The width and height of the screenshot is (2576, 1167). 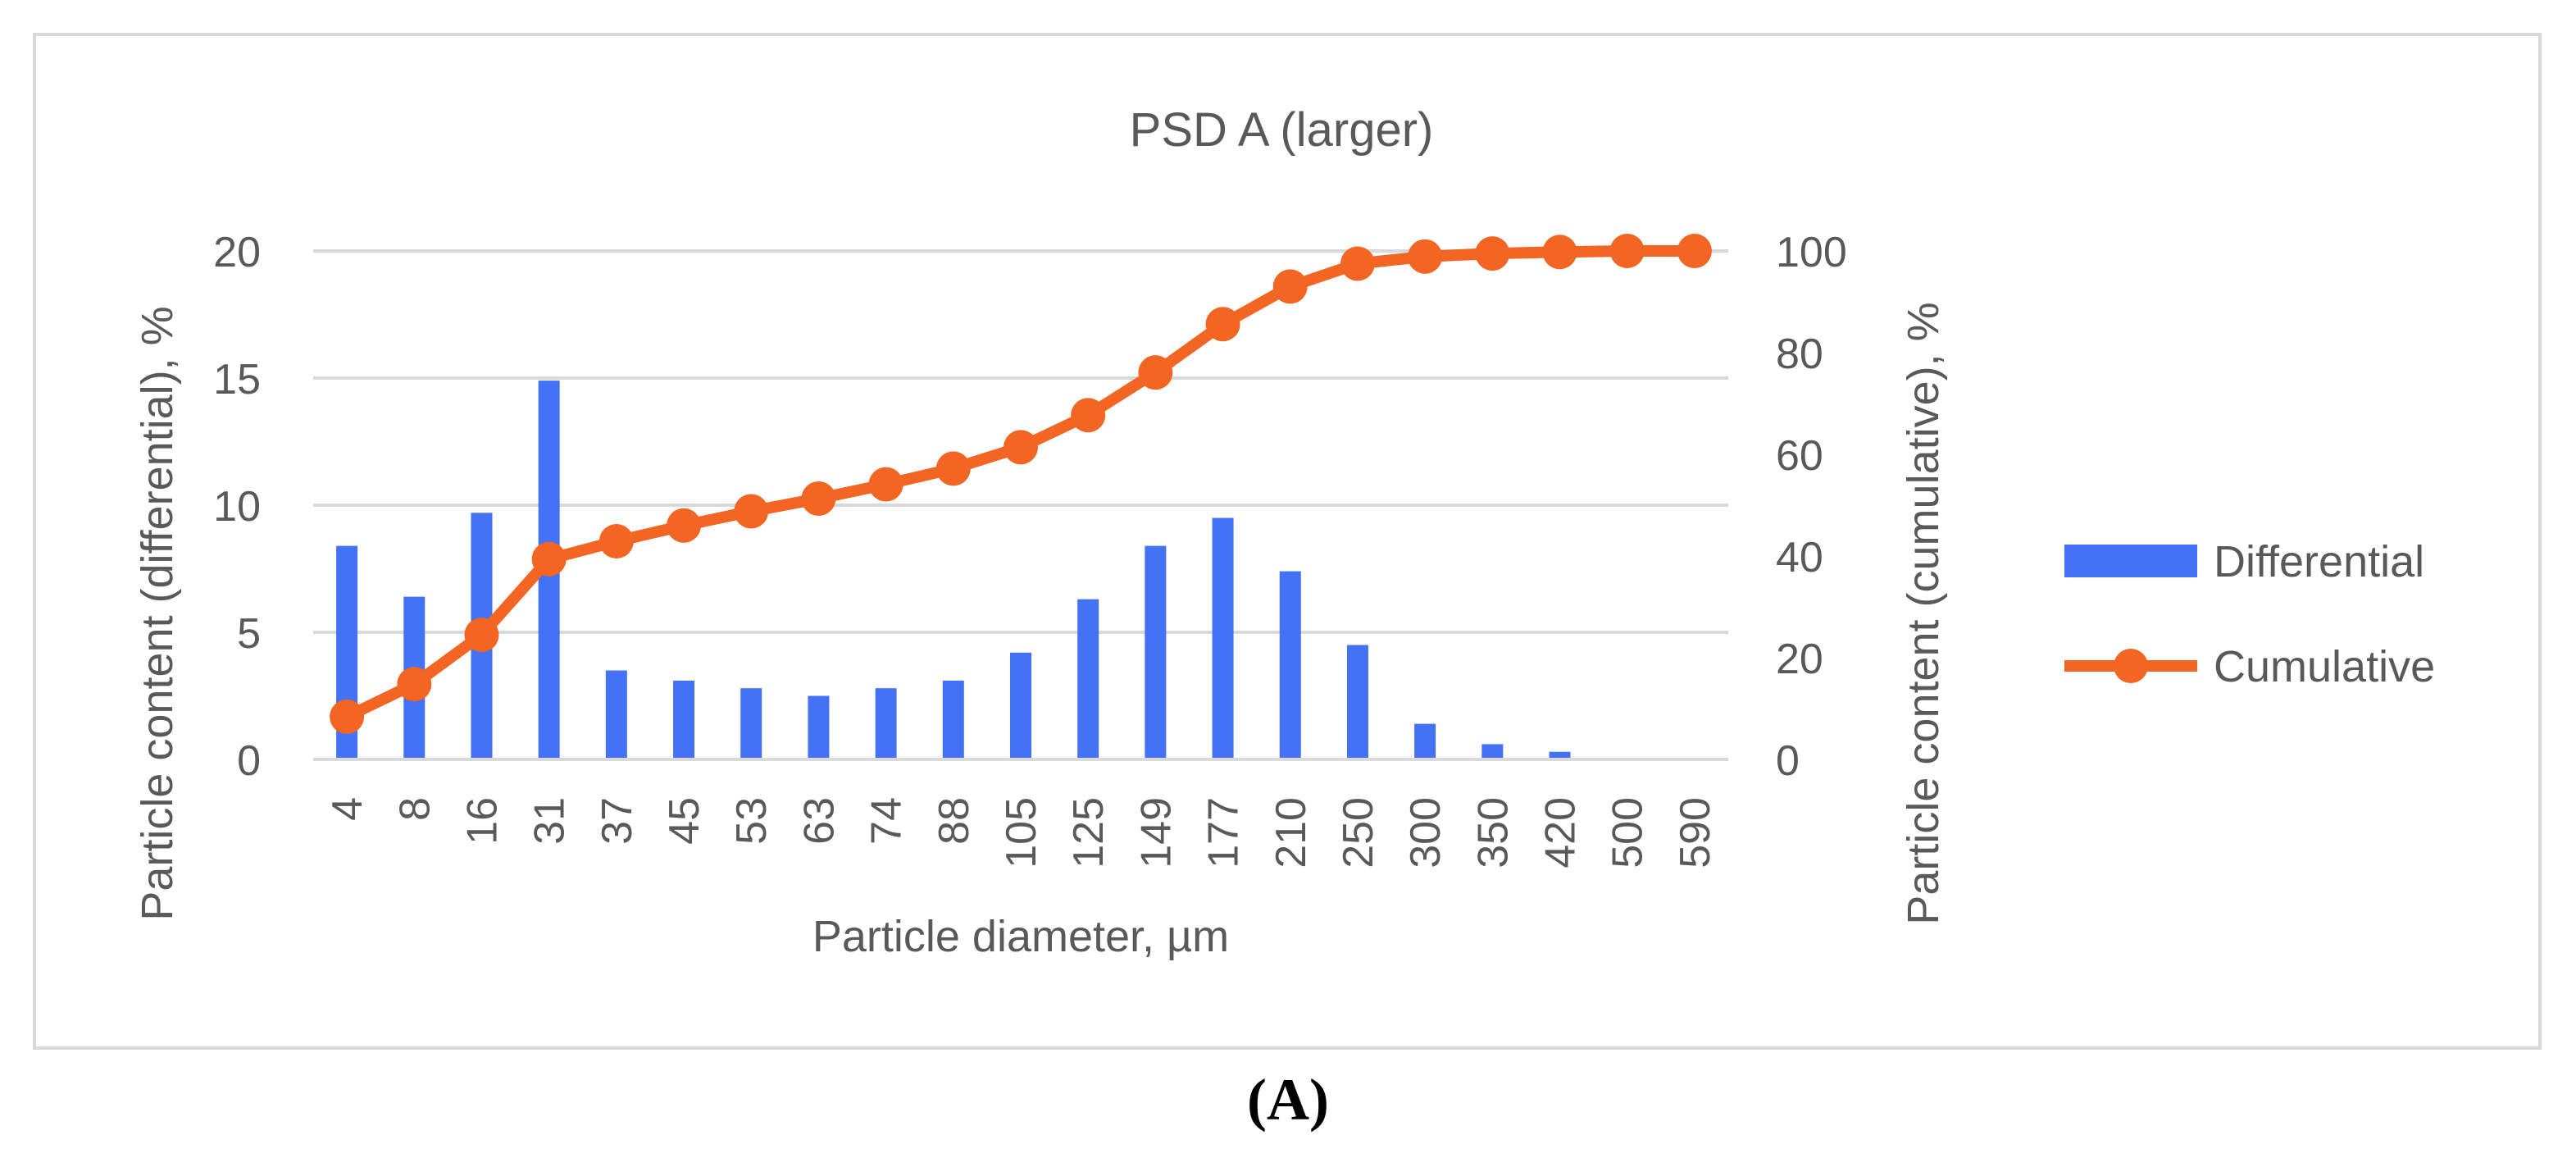 What do you see at coordinates (1695, 833) in the screenshot?
I see `x-tick-label: 590` at bounding box center [1695, 833].